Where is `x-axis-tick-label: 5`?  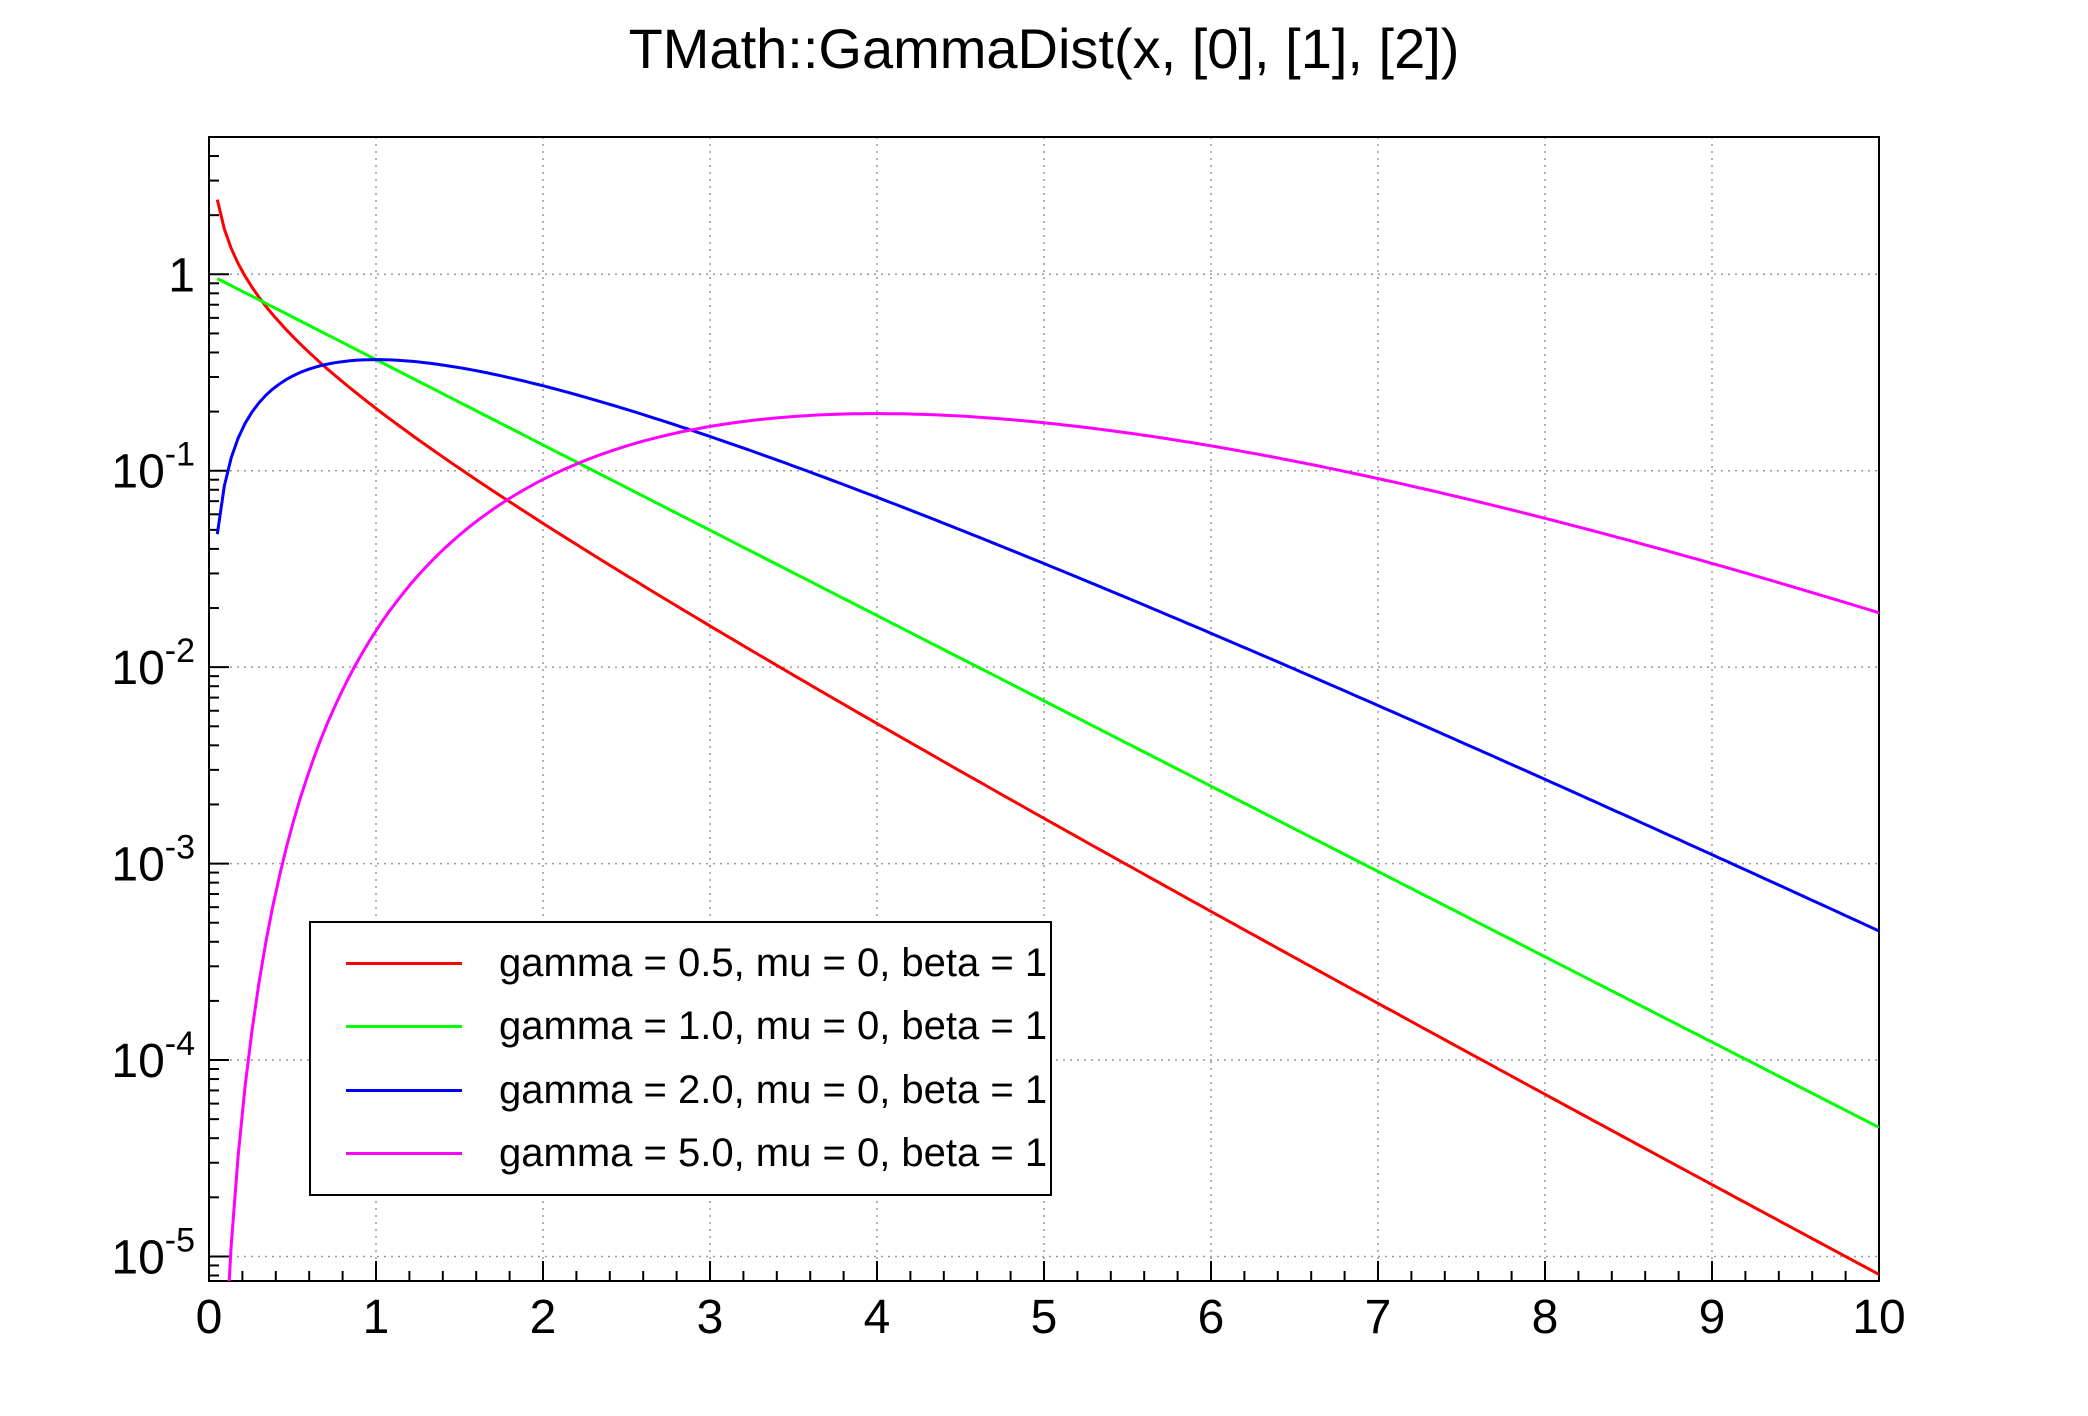 x-axis-tick-label: 5 is located at coordinates (1044, 1317).